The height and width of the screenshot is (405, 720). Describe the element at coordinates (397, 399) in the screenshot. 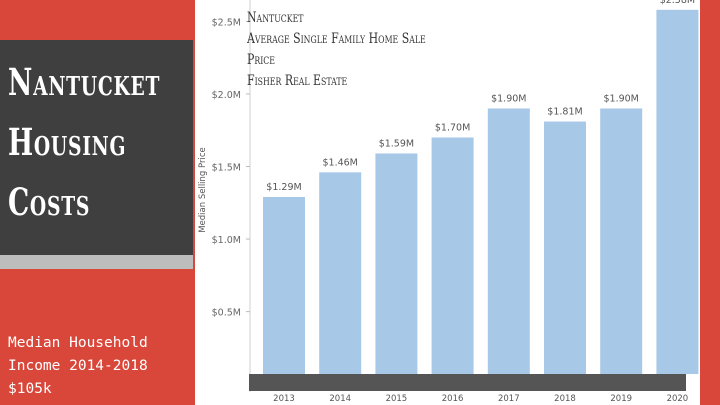

I see `x-tick-label: 2015` at that location.